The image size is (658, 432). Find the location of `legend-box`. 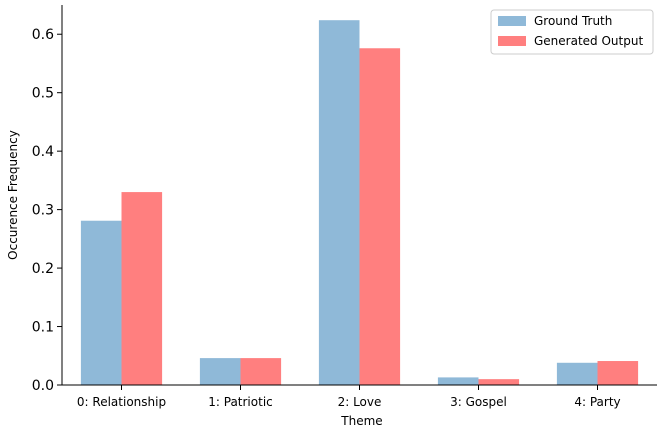

legend-box is located at coordinates (572, 32).